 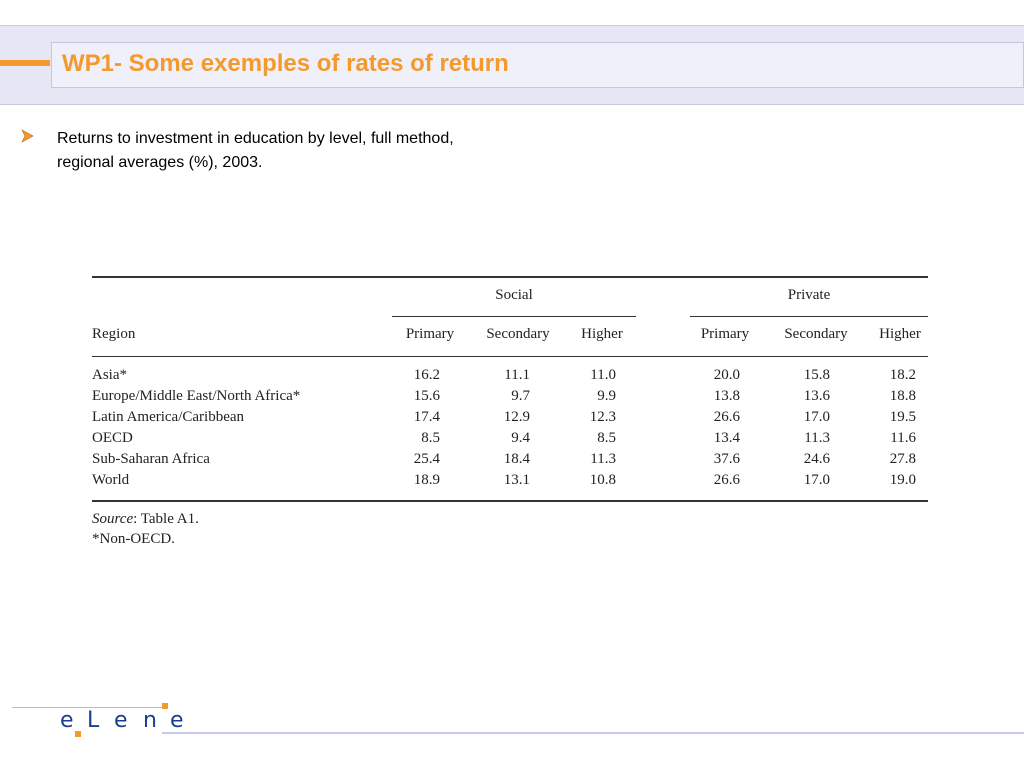 I want to click on table-cell: 19.5, so click(x=902, y=417).